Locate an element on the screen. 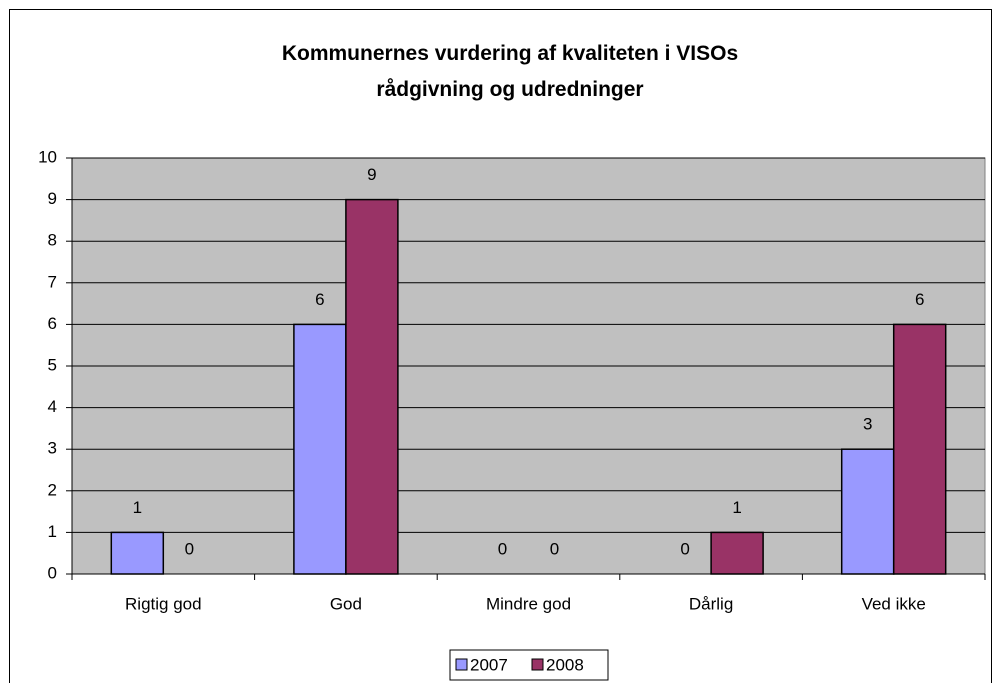 Image resolution: width=993 pixels, height=683 pixels. y-tick-label: 2 is located at coordinates (52, 489).